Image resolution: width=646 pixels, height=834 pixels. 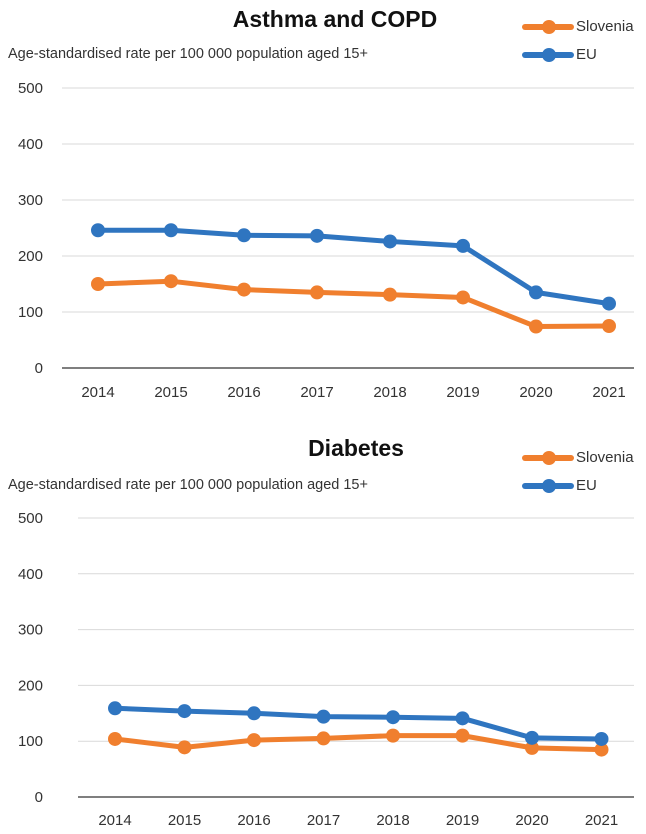 I want to click on chart-title: Diabetes, so click(x=356, y=448).